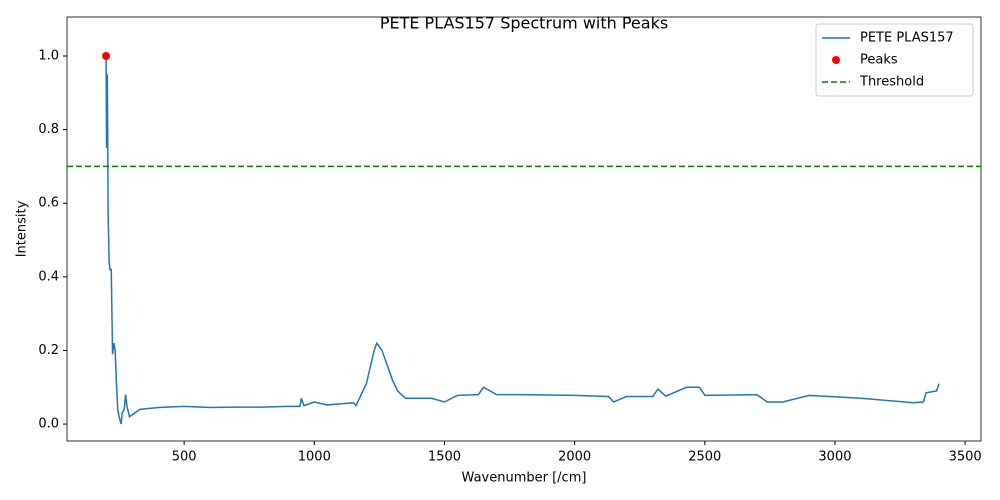 The height and width of the screenshot is (500, 1000). What do you see at coordinates (965, 457) in the screenshot?
I see `x-tick-label: 3500` at bounding box center [965, 457].